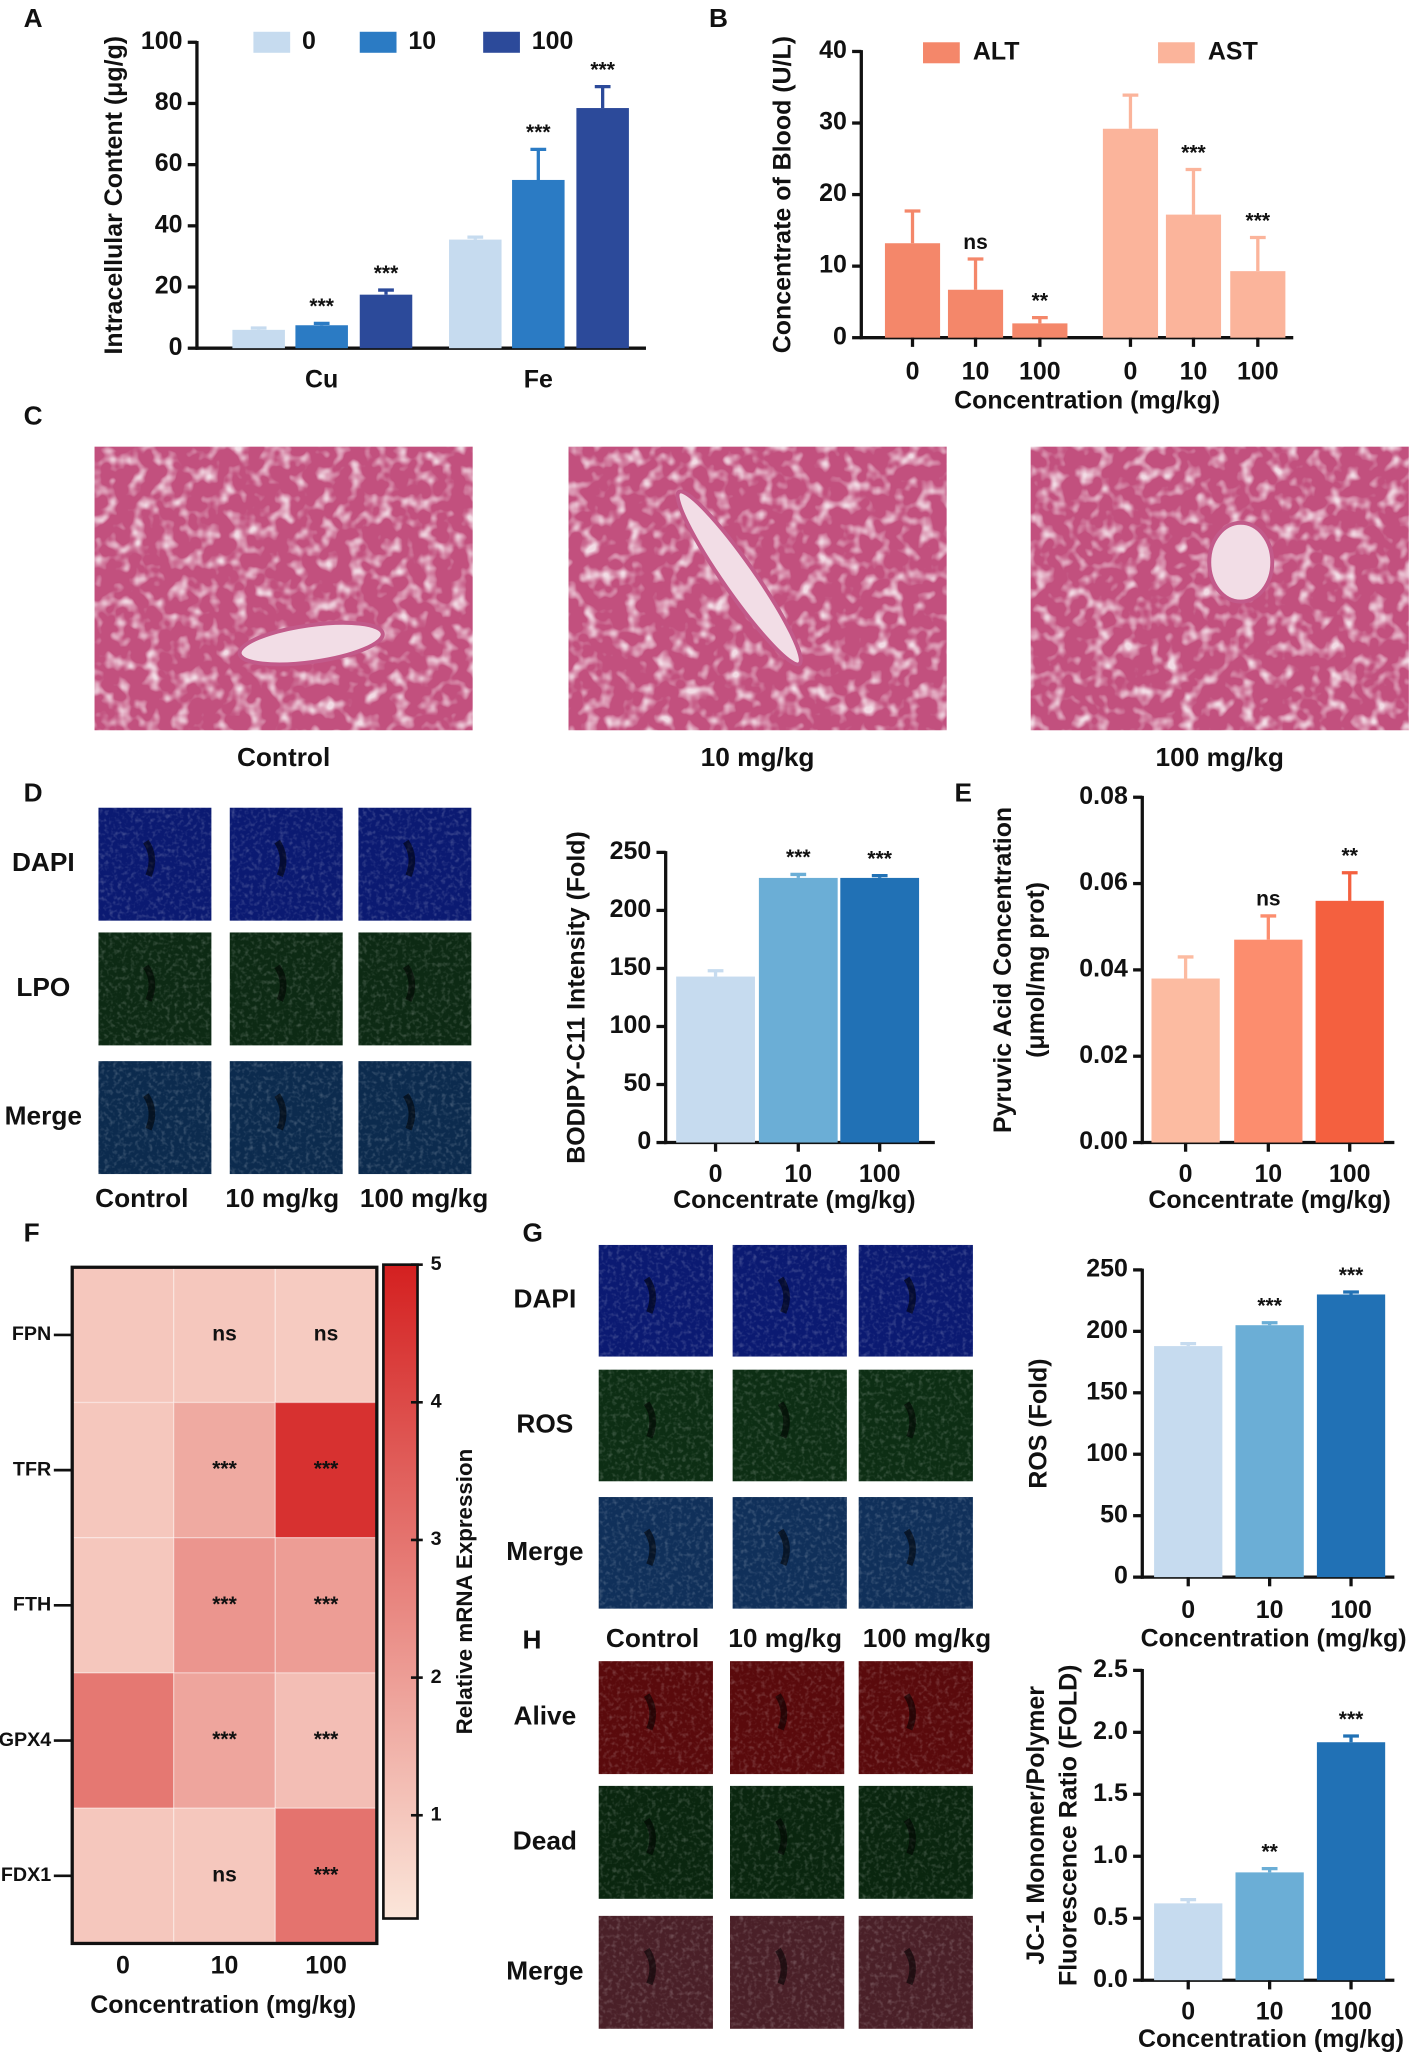 The image size is (1418, 2054). I want to click on y-tick-label: 200, so click(631, 909).